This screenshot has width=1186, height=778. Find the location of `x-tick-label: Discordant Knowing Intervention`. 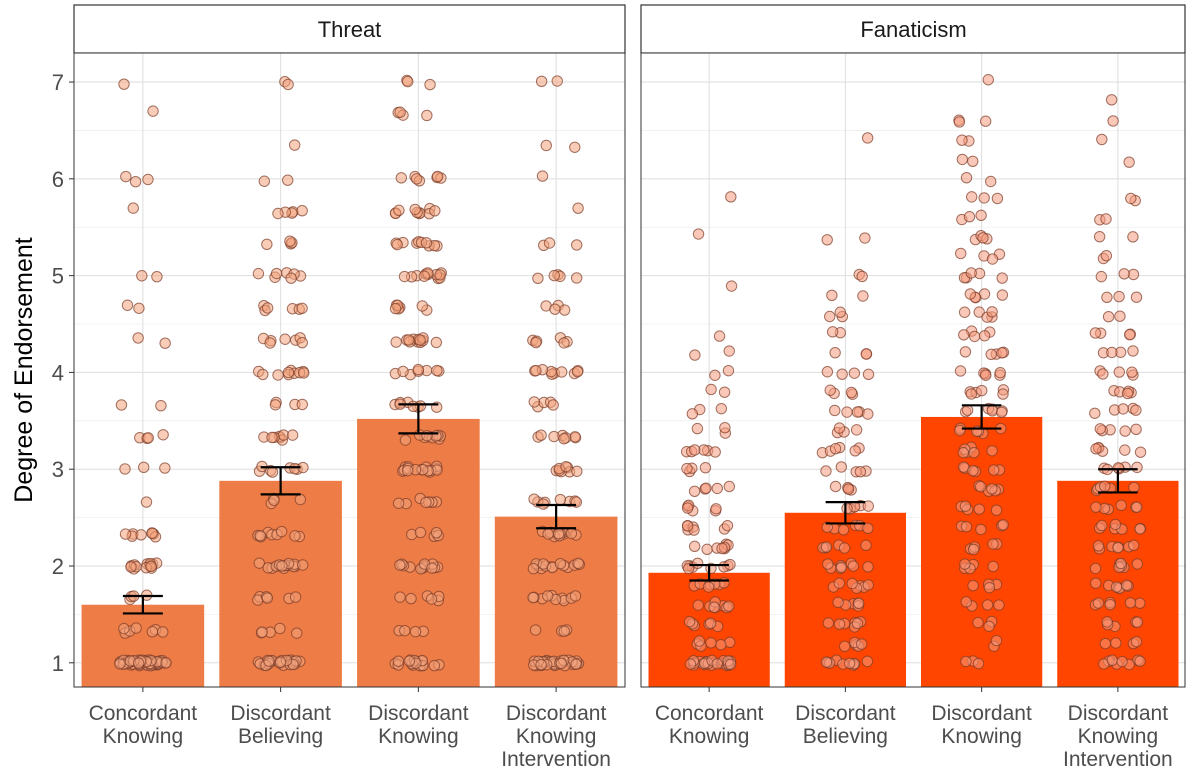

x-tick-label: Discordant Knowing Intervention is located at coordinates (1118, 736).